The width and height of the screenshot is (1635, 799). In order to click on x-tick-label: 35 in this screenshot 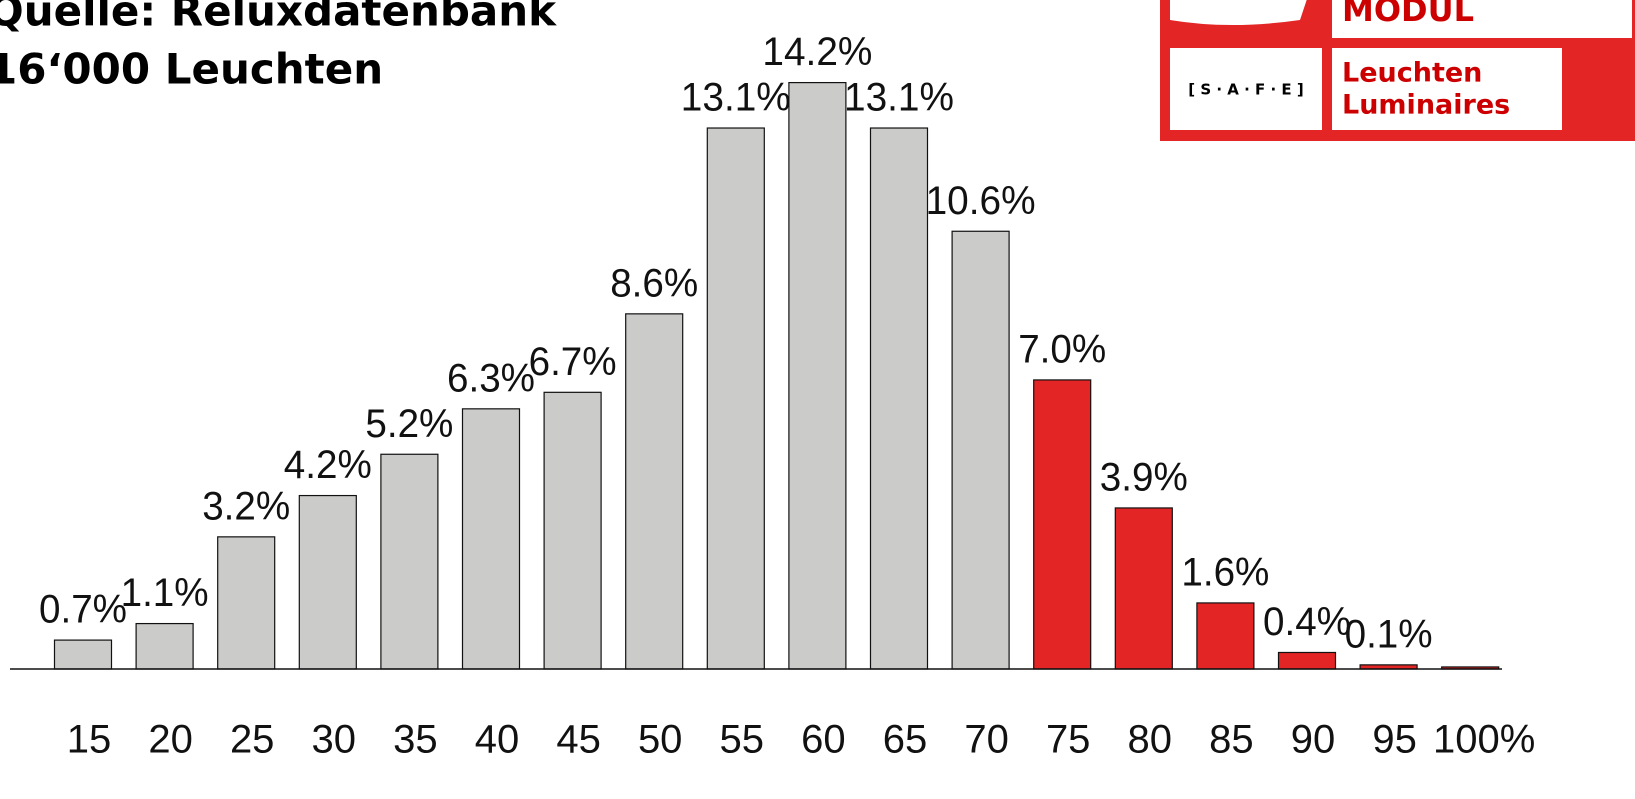, I will do `click(415, 740)`.